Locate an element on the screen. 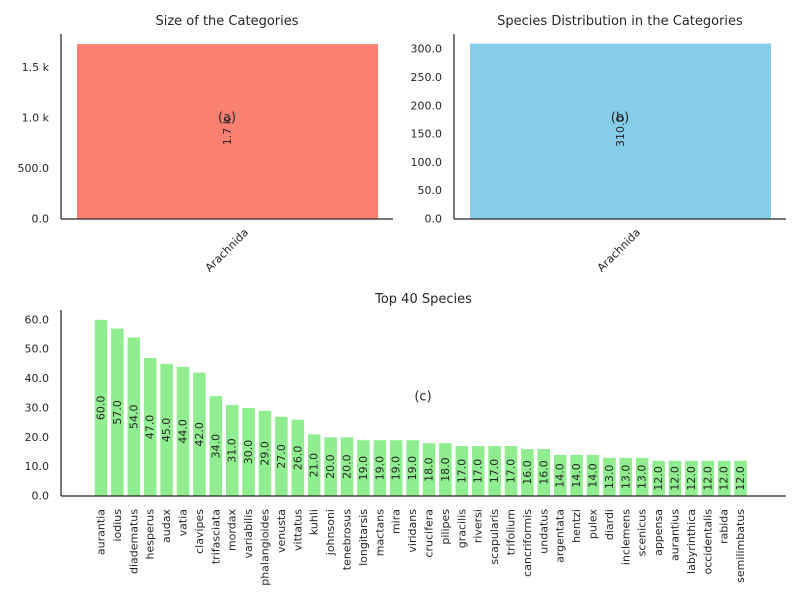 The height and width of the screenshot is (600, 800). chart3-bar-venusta is located at coordinates (281, 456).